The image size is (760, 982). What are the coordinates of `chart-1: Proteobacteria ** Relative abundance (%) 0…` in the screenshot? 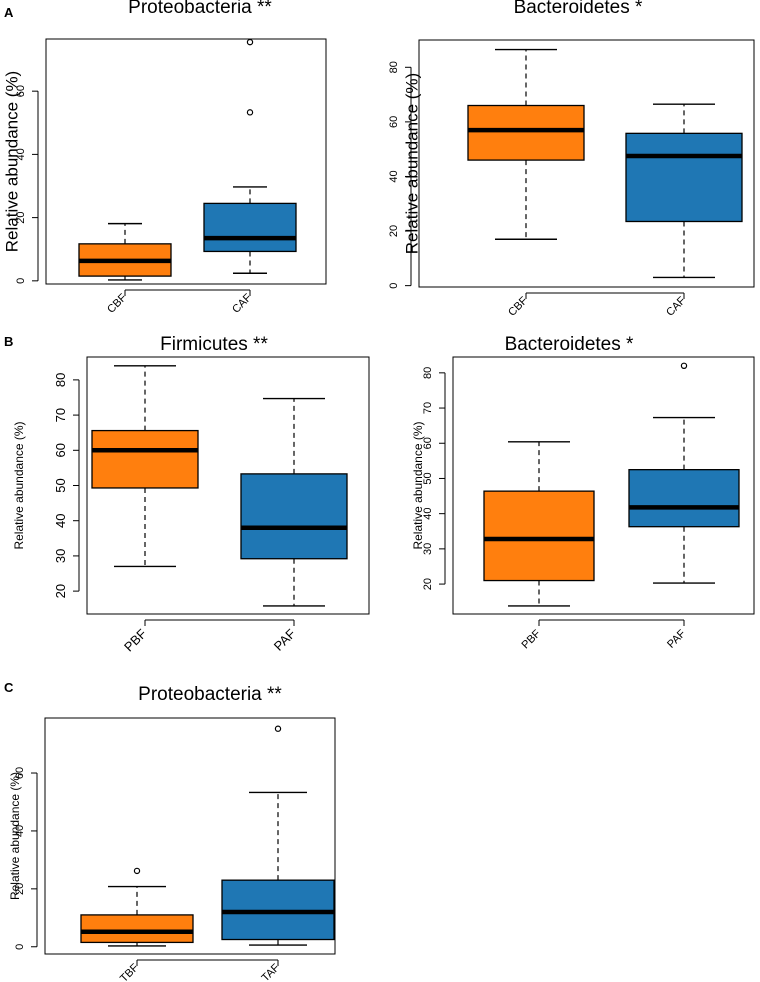 It's located at (164, 158).